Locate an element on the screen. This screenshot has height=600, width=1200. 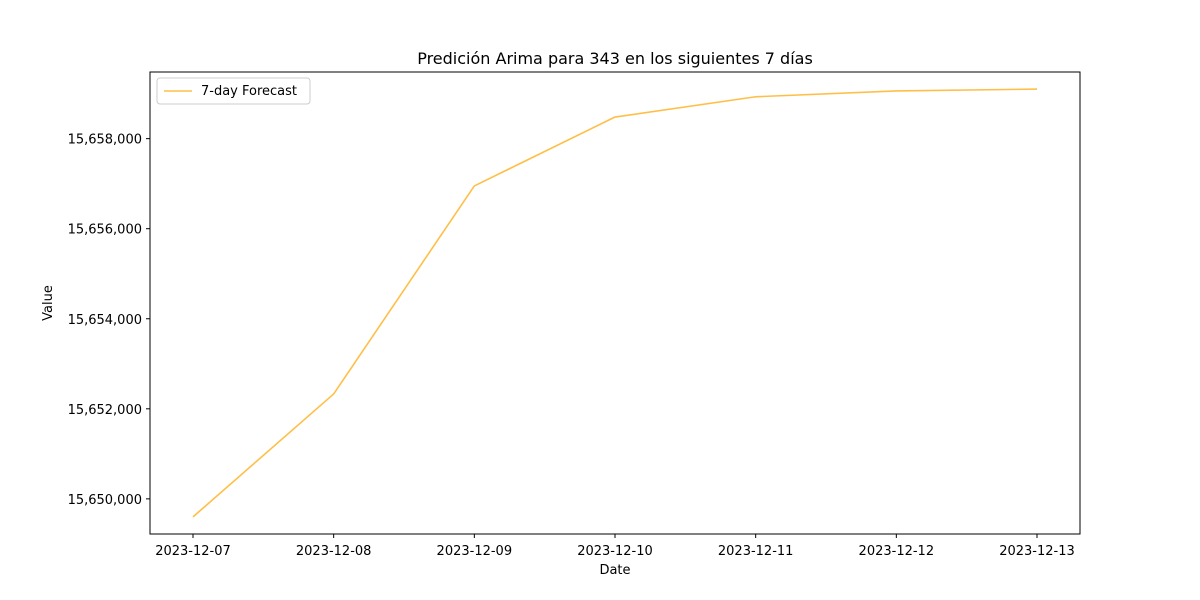
y-tick-label: 15,652,000 is located at coordinates (105, 410).